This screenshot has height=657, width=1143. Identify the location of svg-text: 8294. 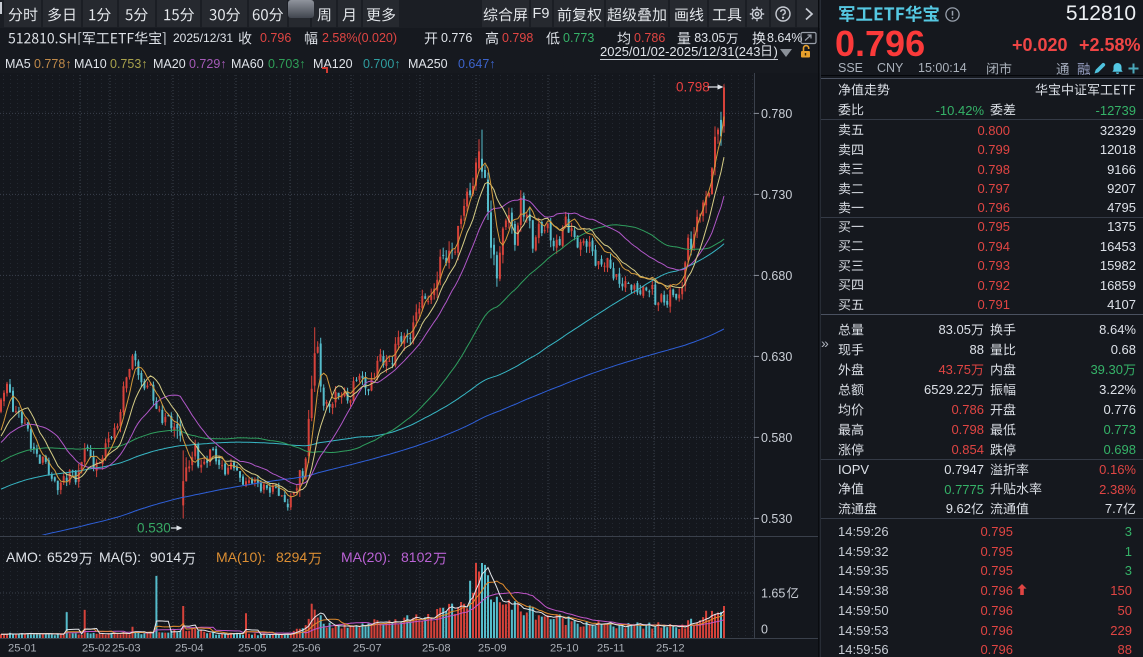
(291, 557).